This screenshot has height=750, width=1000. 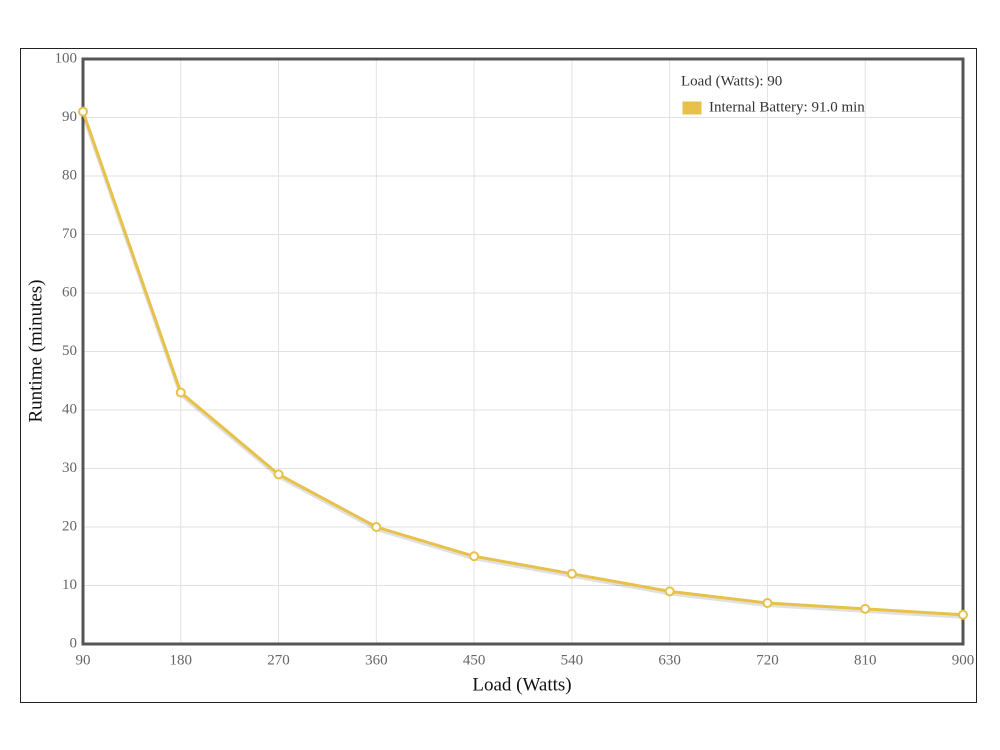 I want to click on x-tick-label: 180, so click(x=181, y=660).